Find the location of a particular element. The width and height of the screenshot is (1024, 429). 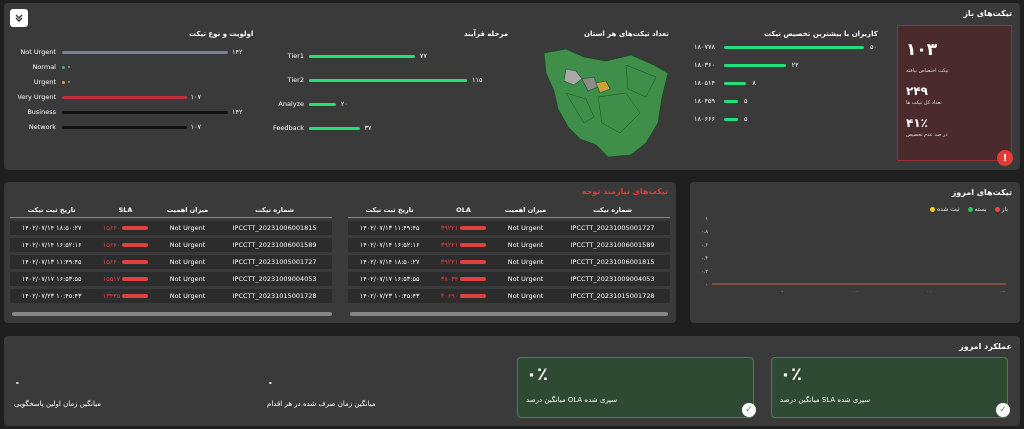

y-tick-label: ۱ is located at coordinates (706, 219).